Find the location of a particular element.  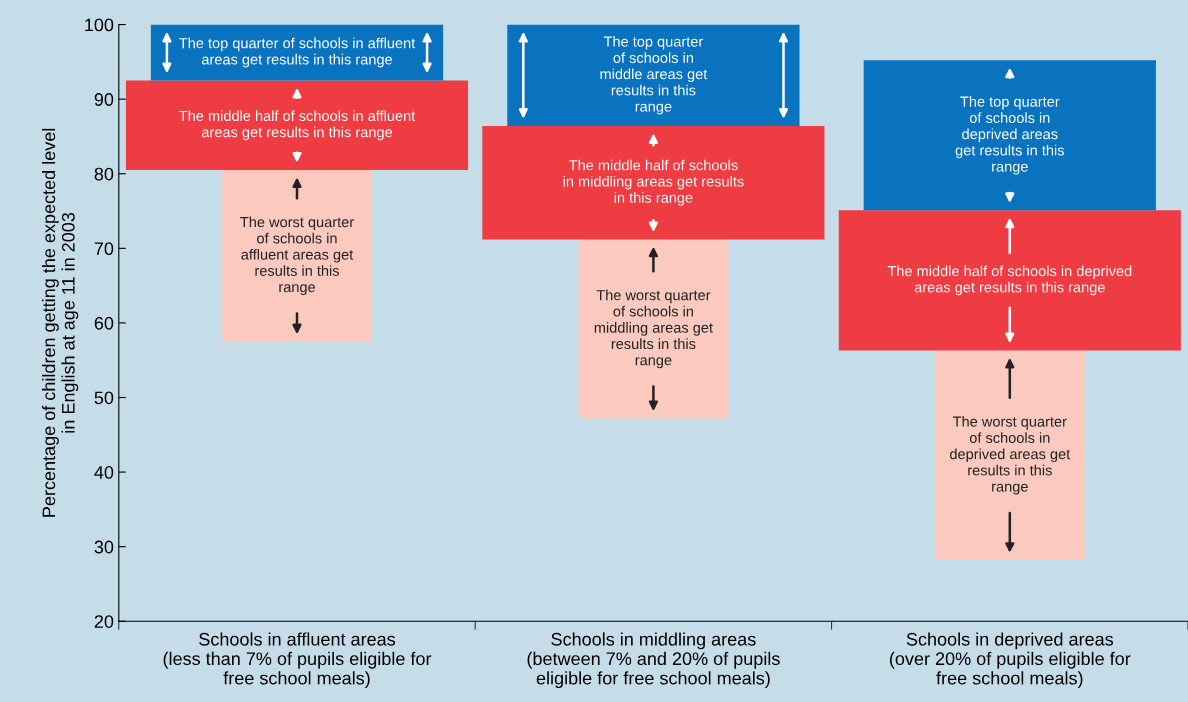

annotation: The top quarter of schools in middle areas get results in this range is located at coordinates (654, 75).